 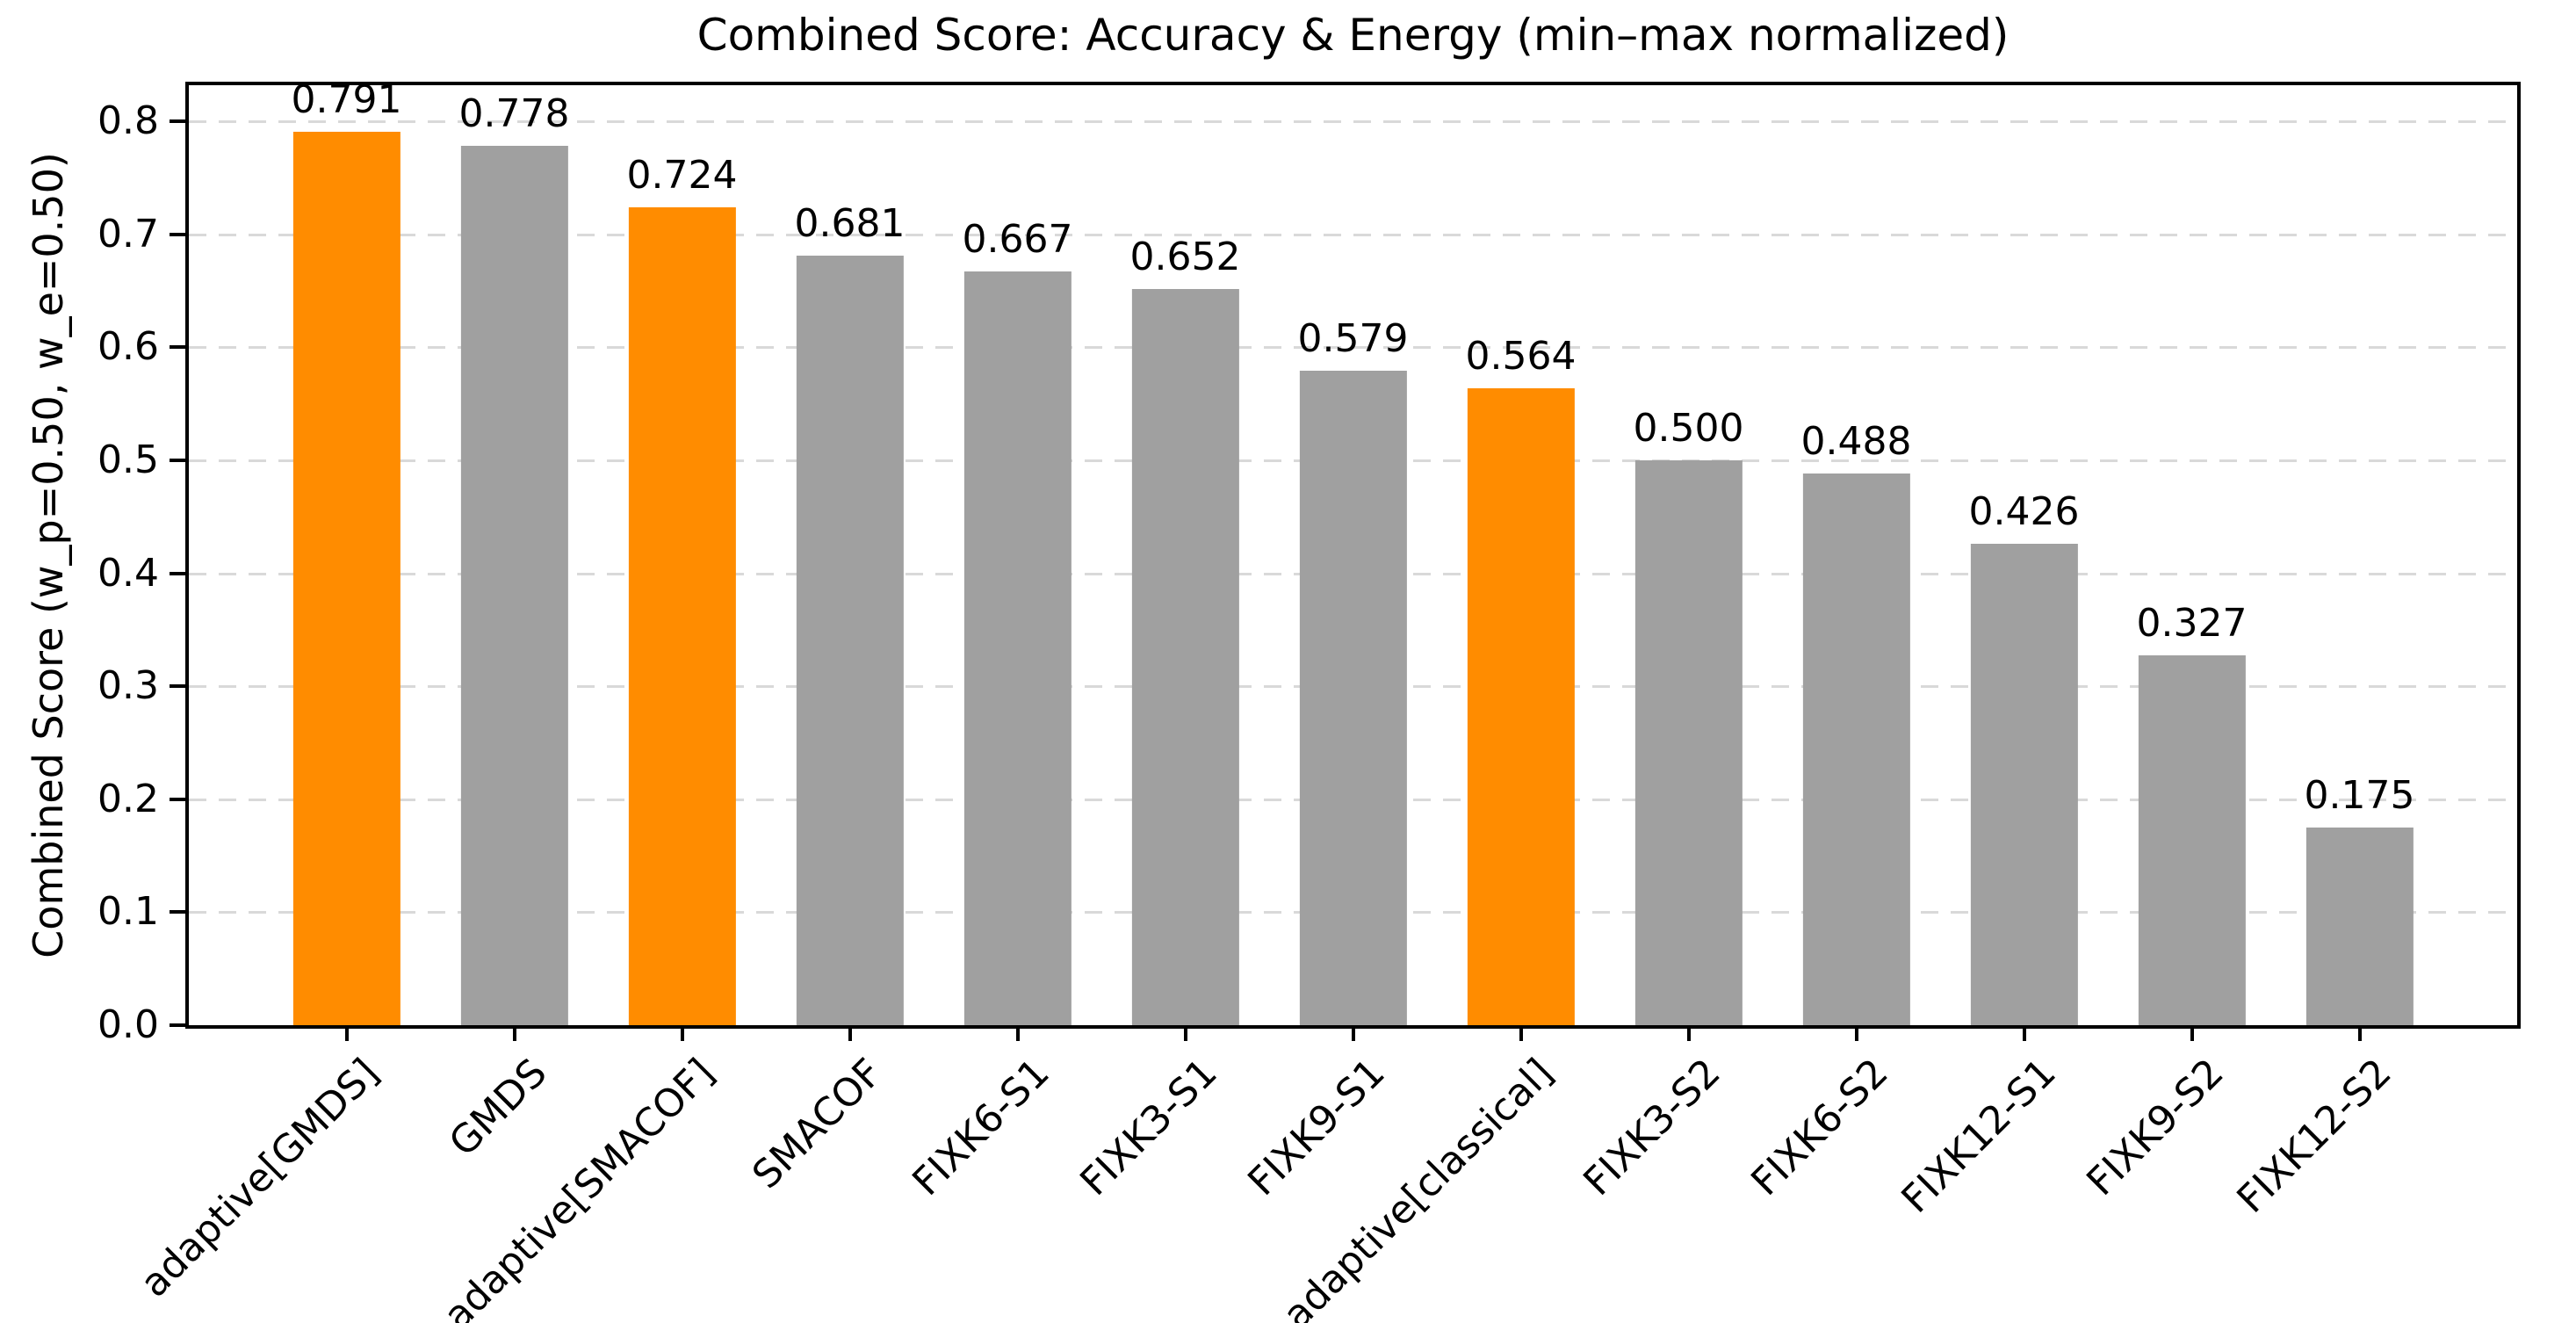 I want to click on y-tick-label-0.8: 0.8, so click(x=128, y=121).